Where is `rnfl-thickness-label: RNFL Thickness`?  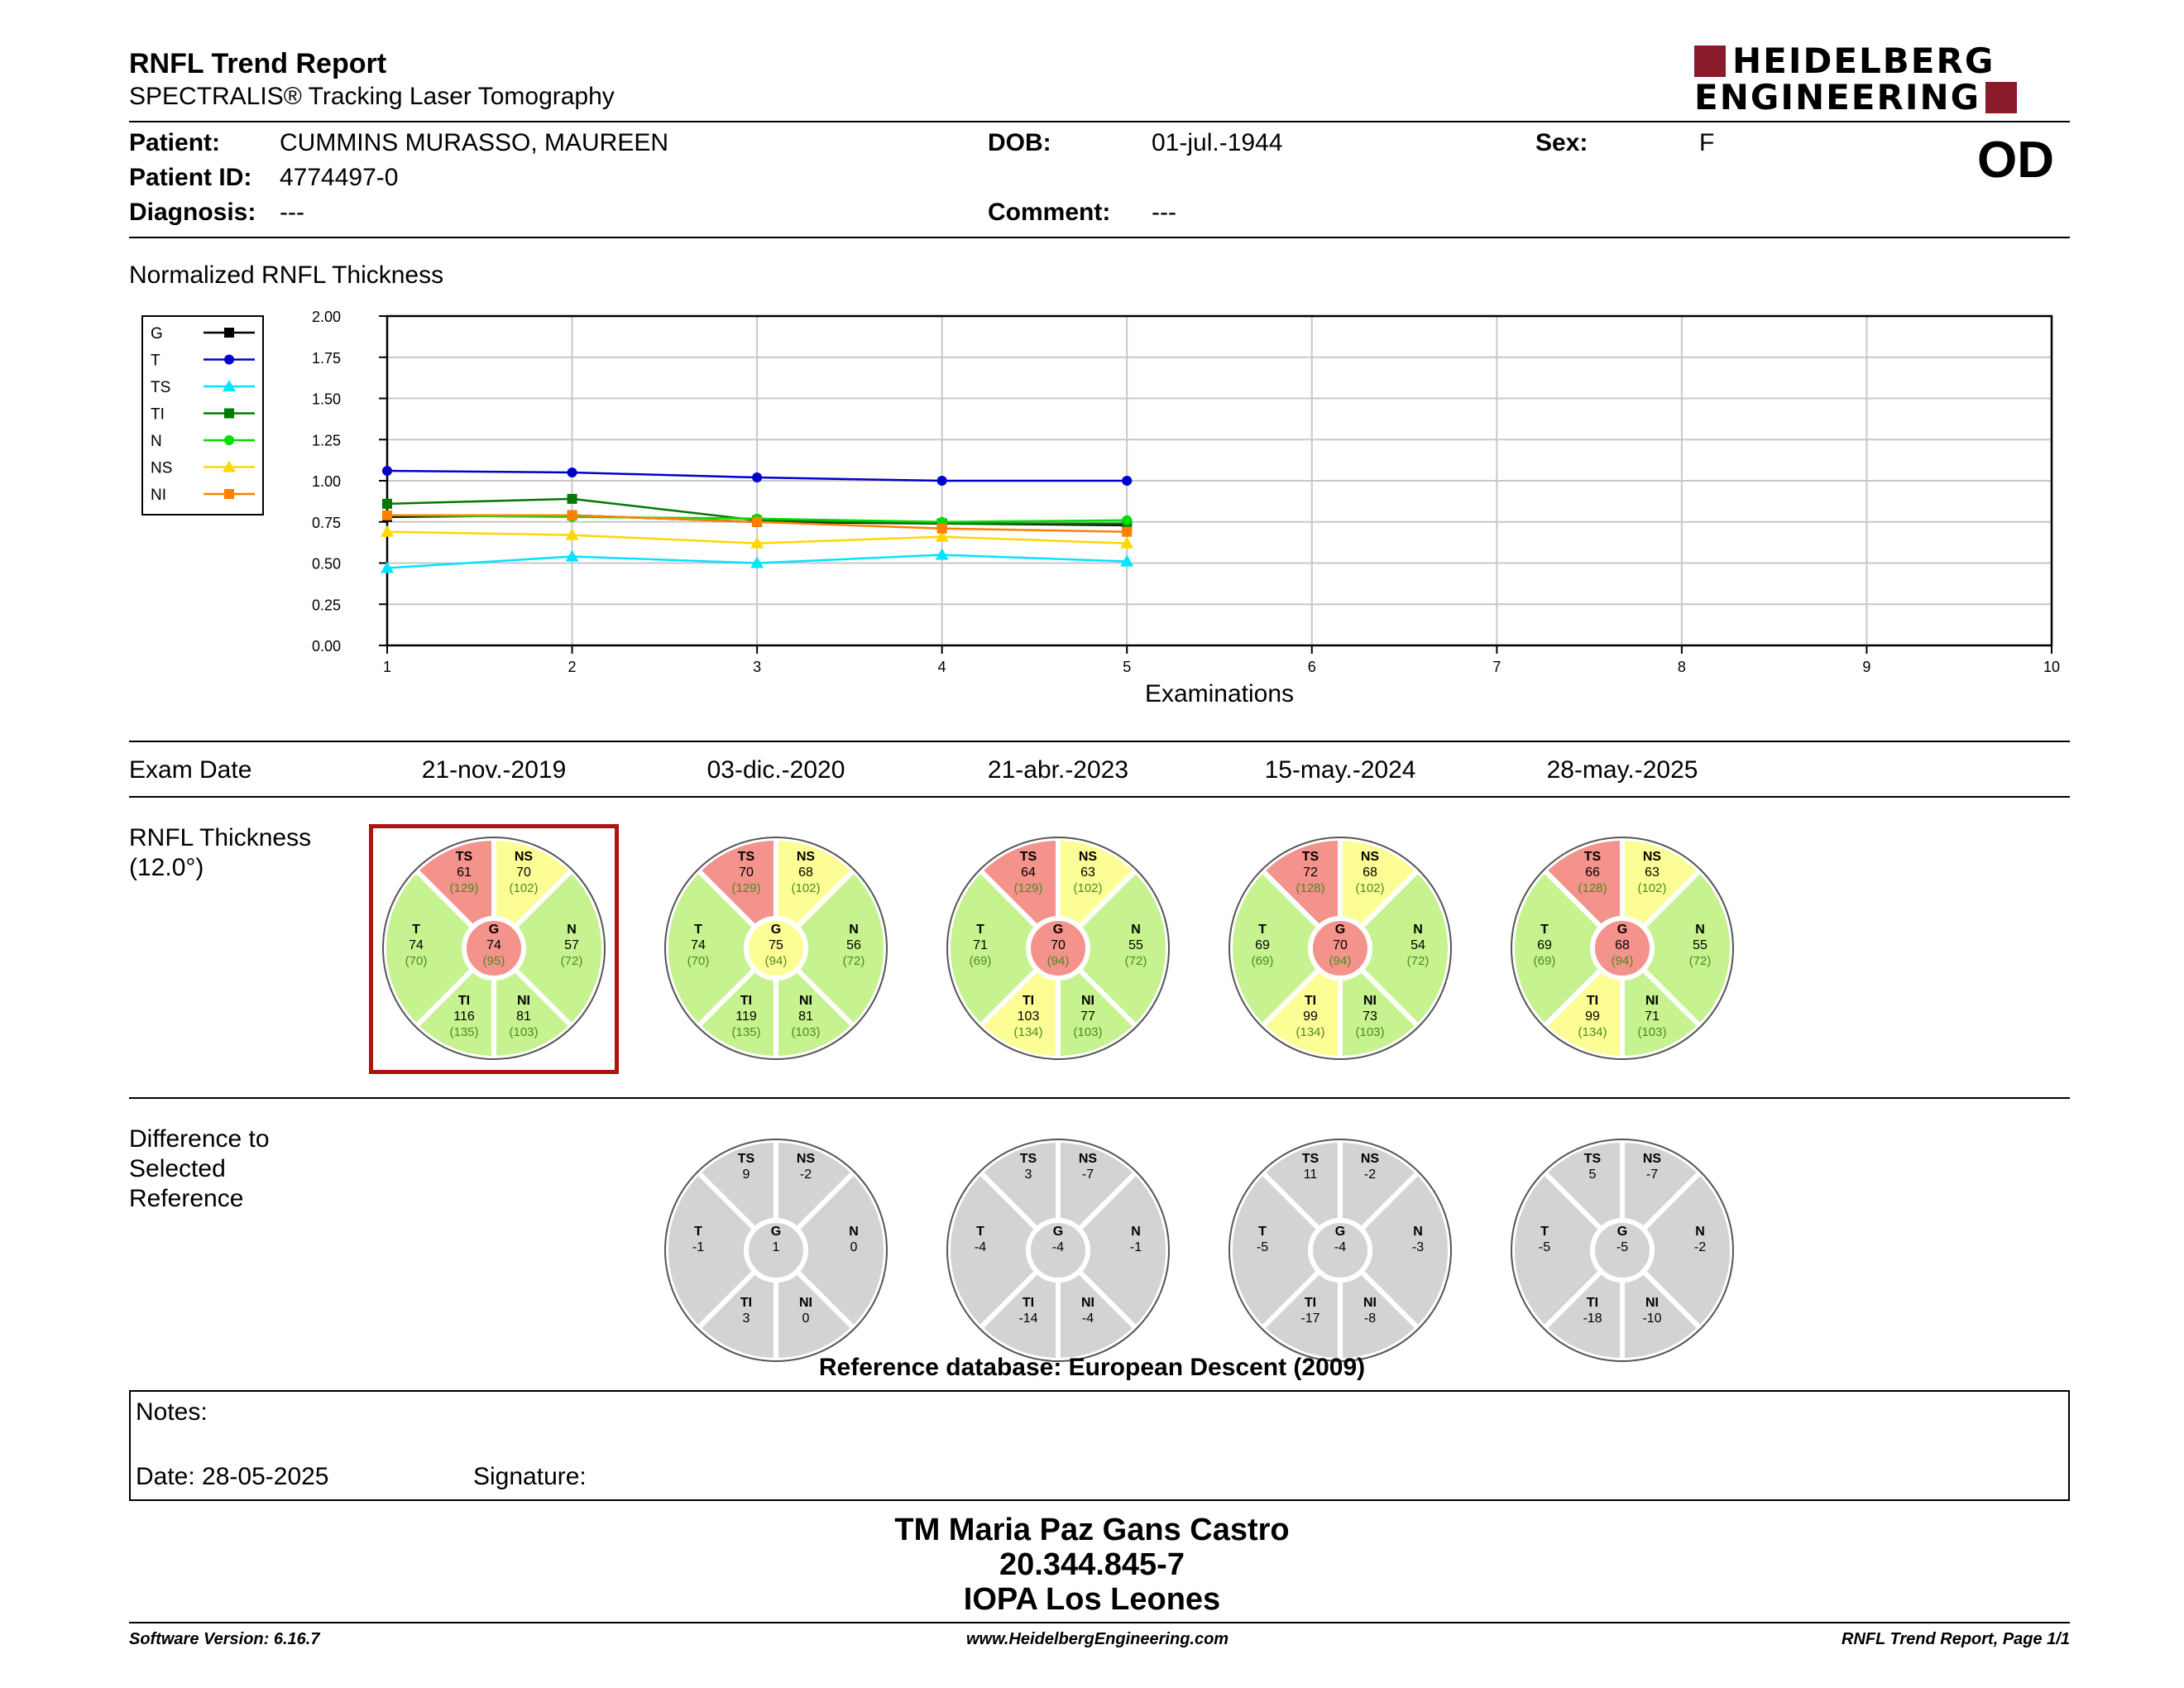
rnfl-thickness-label: RNFL Thickness is located at coordinates (220, 837).